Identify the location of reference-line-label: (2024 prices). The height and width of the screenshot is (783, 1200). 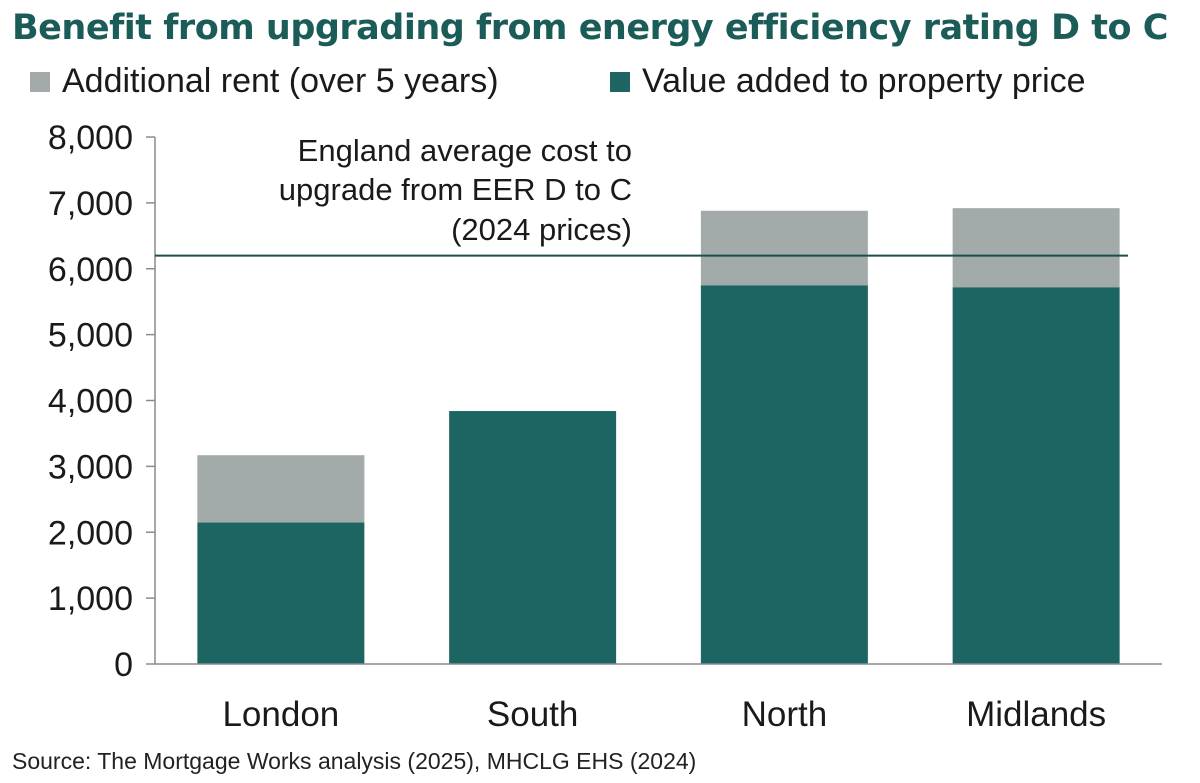
(541, 229).